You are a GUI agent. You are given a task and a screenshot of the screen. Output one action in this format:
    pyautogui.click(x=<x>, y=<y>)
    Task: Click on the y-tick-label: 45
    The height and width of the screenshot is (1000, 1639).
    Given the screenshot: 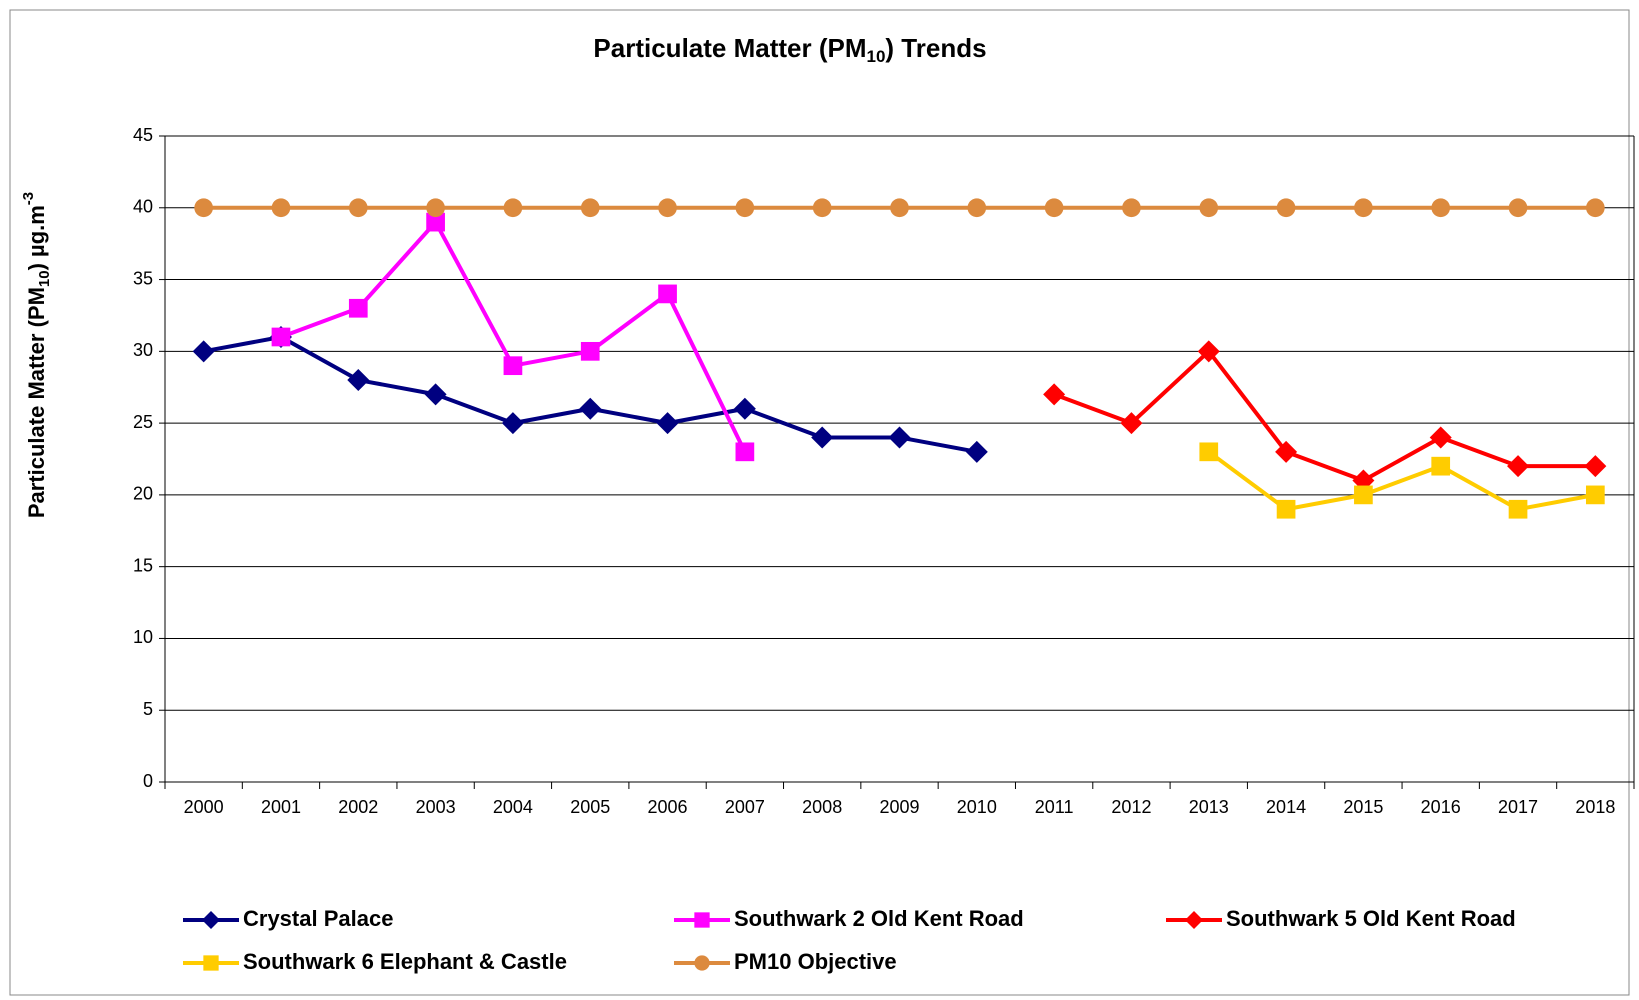 What is the action you would take?
    pyautogui.click(x=143, y=135)
    